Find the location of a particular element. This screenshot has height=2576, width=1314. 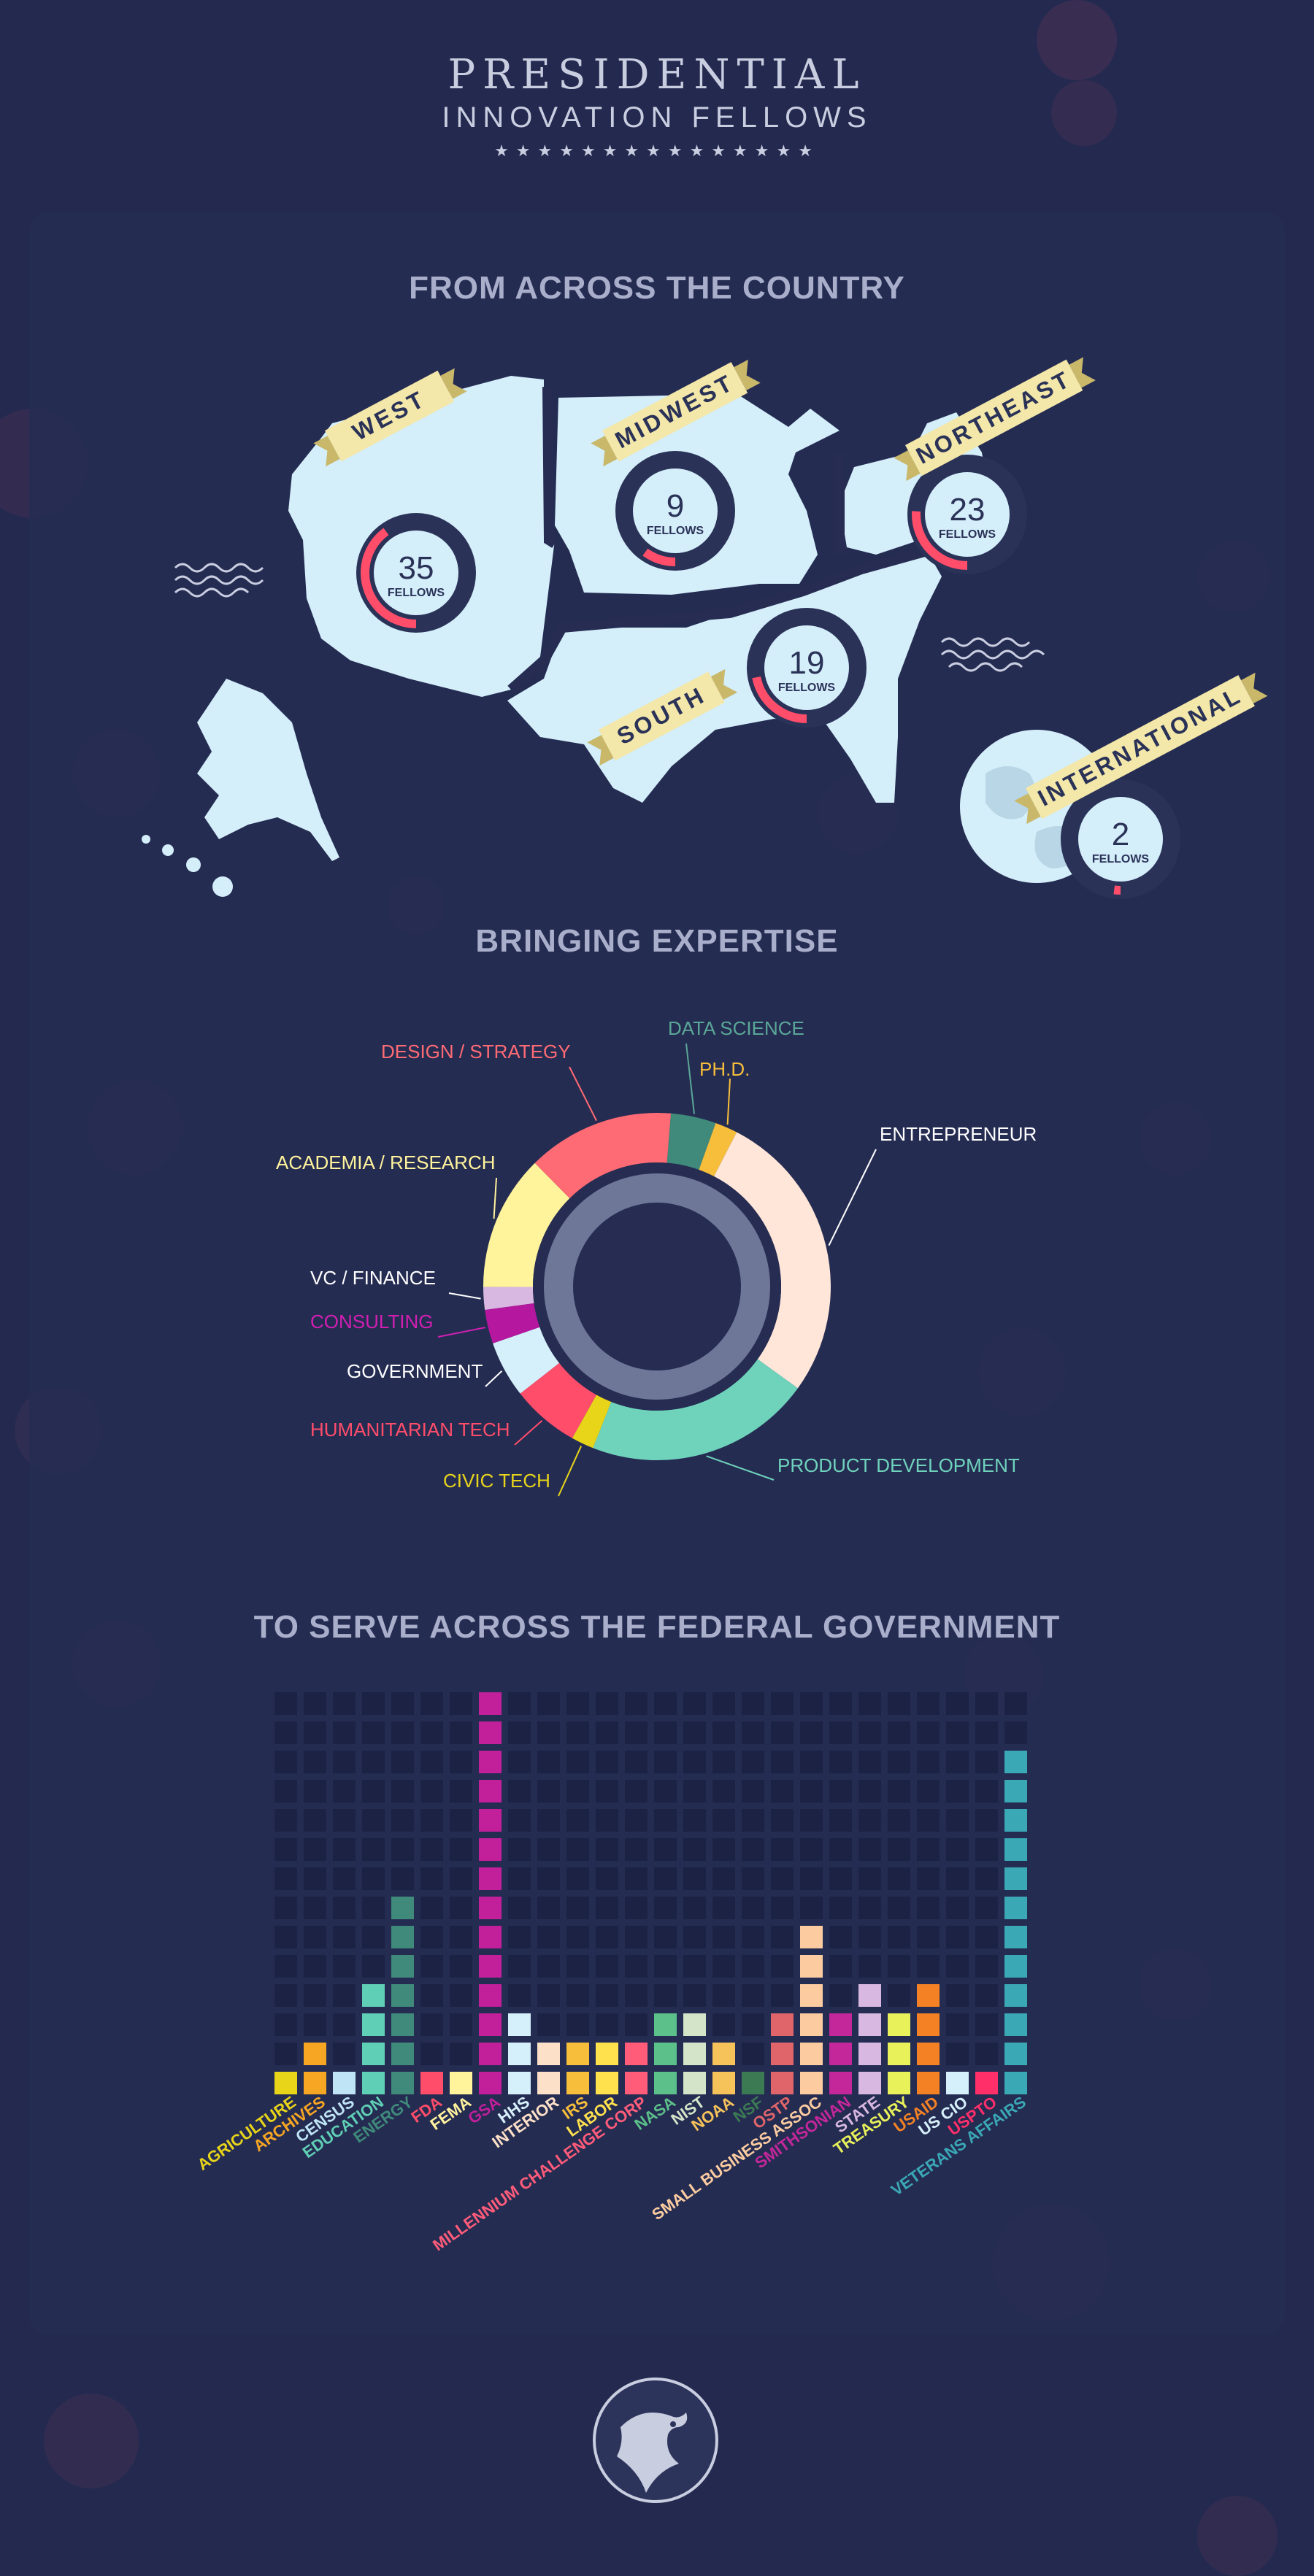

donut-leader-government is located at coordinates (494, 1378).